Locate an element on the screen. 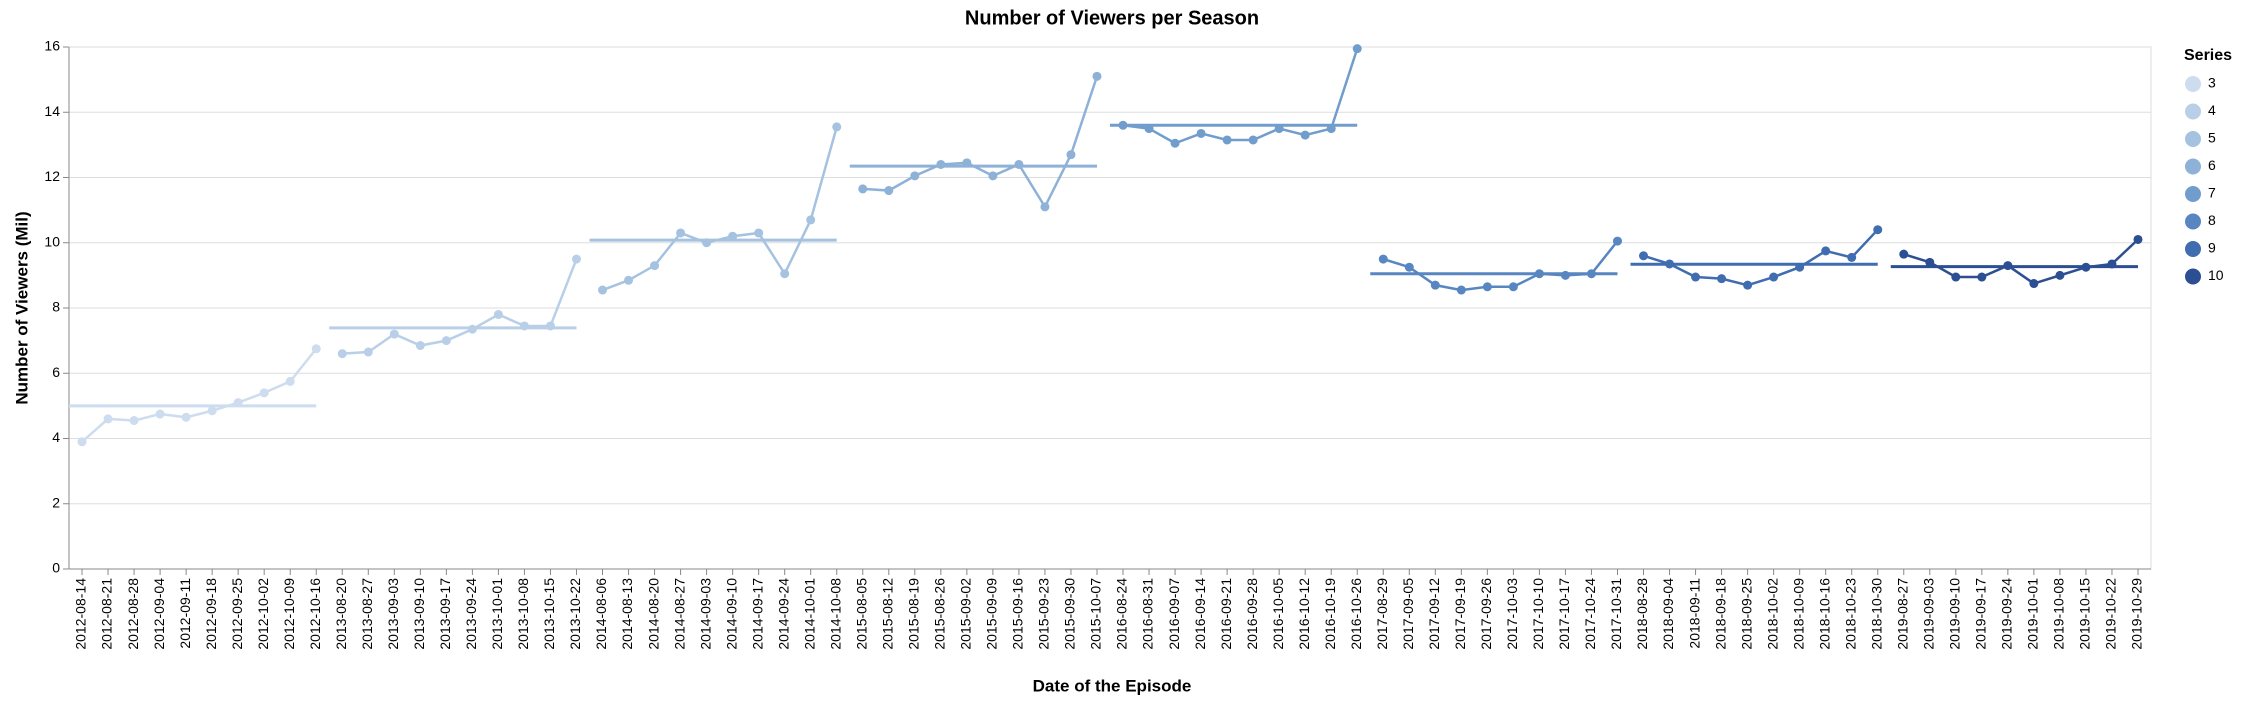 This screenshot has width=2252, height=702. legend-label: 6 is located at coordinates (2212, 165).